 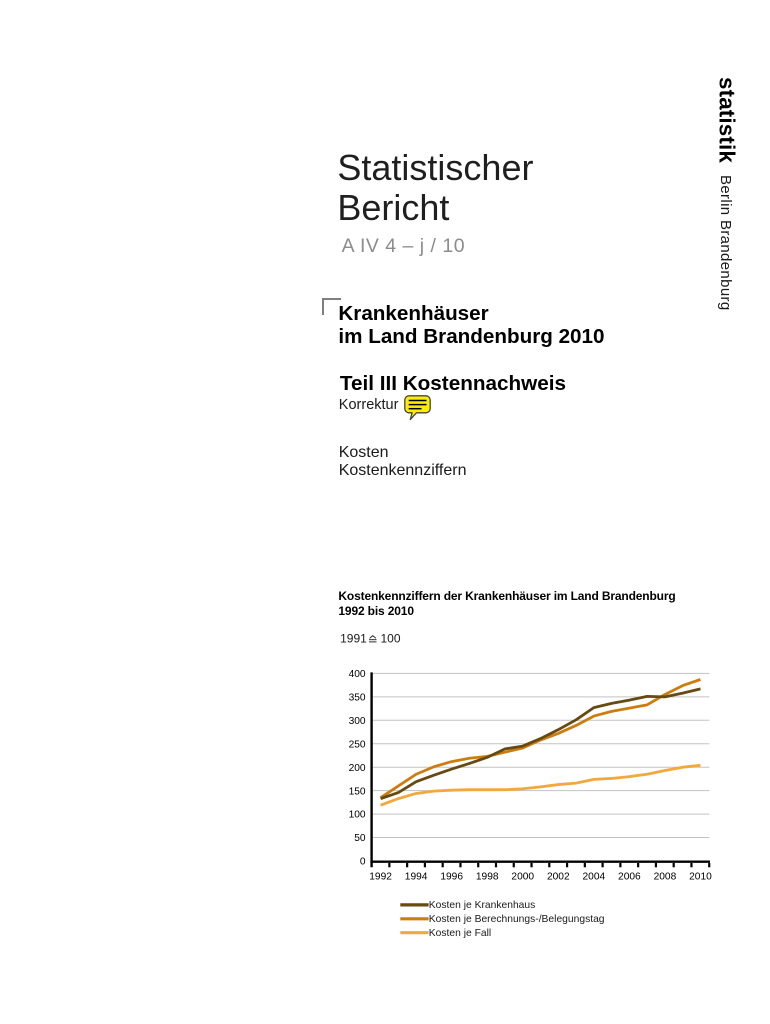 What do you see at coordinates (517, 919) in the screenshot?
I see `svg-text:Kosten je Berechnungs-/Belegun: Kosten je Berechnungs-/Belegungstag` at bounding box center [517, 919].